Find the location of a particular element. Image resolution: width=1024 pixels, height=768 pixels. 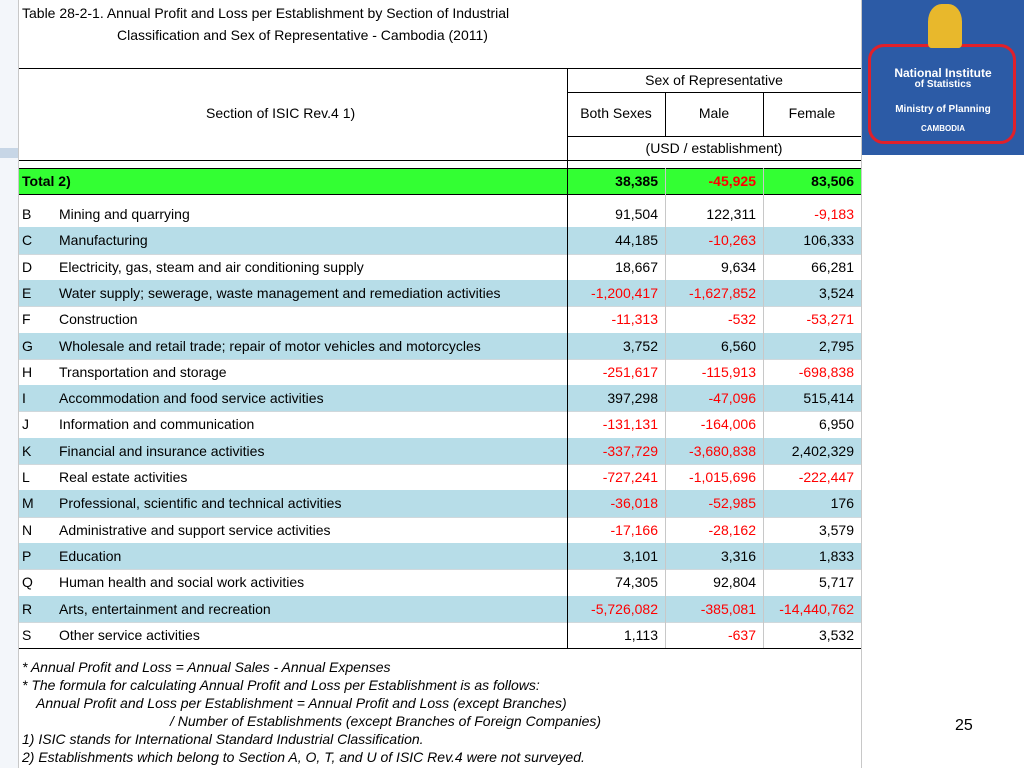

number-cell: 397,298 is located at coordinates (632, 398).